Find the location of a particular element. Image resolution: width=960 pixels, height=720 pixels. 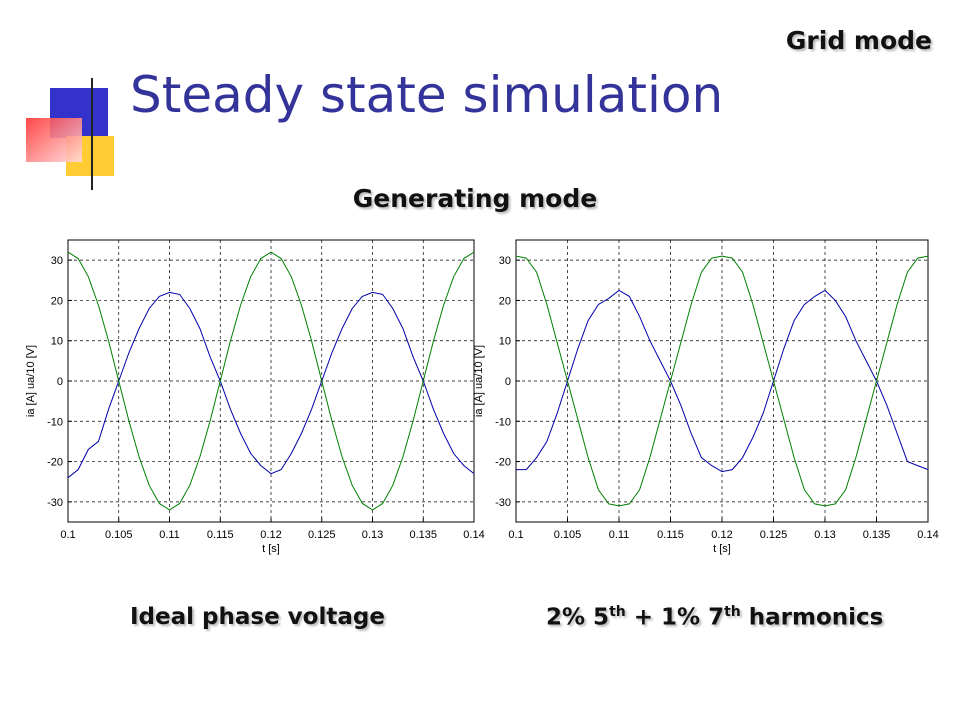

corner-label: Grid mode is located at coordinates (858, 40).